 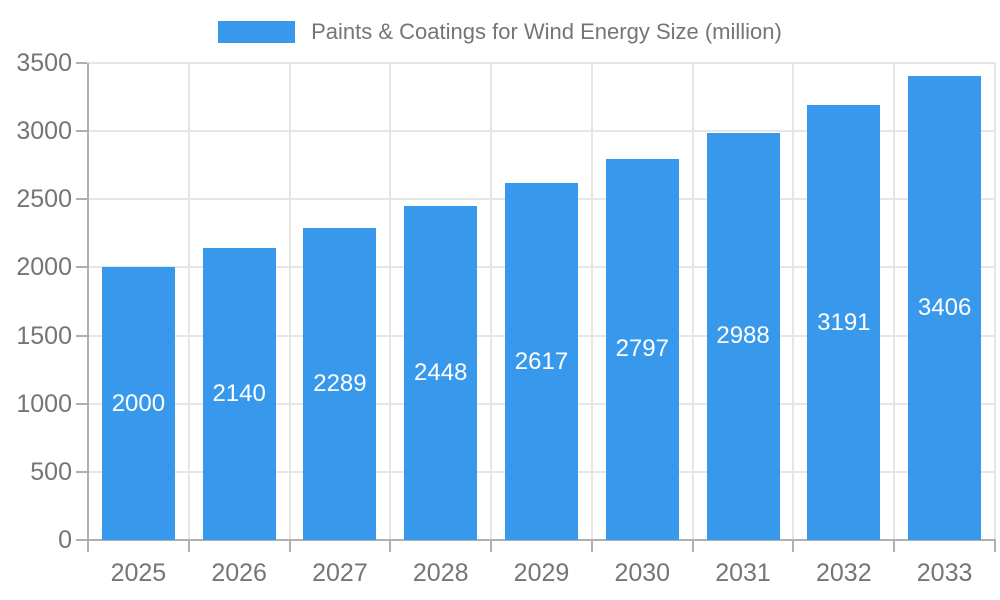 I want to click on x-tick-label: 2026, so click(x=239, y=573).